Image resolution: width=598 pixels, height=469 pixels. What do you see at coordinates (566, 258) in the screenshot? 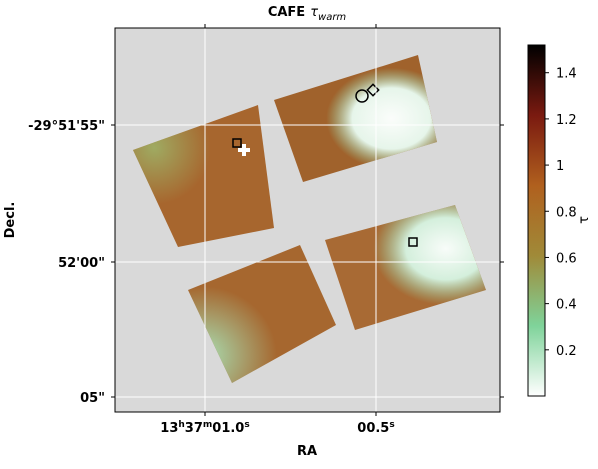
I see `colorbar-tick-label: 0.6` at bounding box center [566, 258].